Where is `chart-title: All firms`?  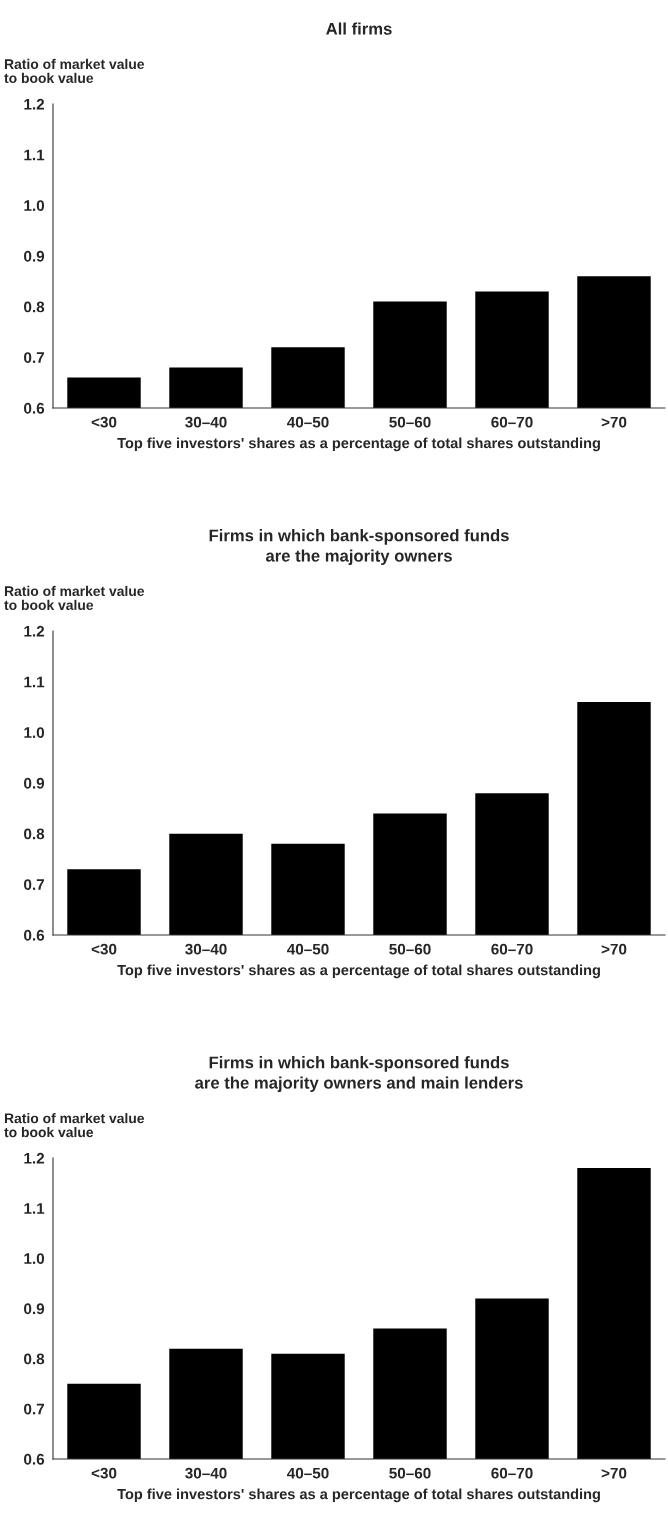
chart-title: All firms is located at coordinates (359, 28).